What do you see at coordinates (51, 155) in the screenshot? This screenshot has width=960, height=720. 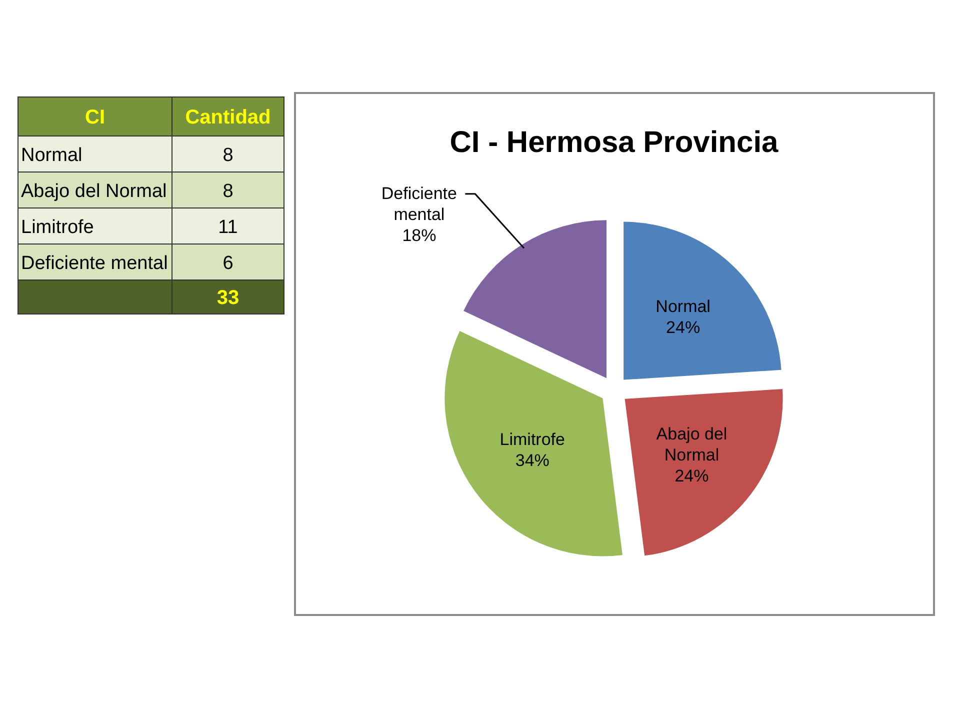 I see `category-label: Normal` at bounding box center [51, 155].